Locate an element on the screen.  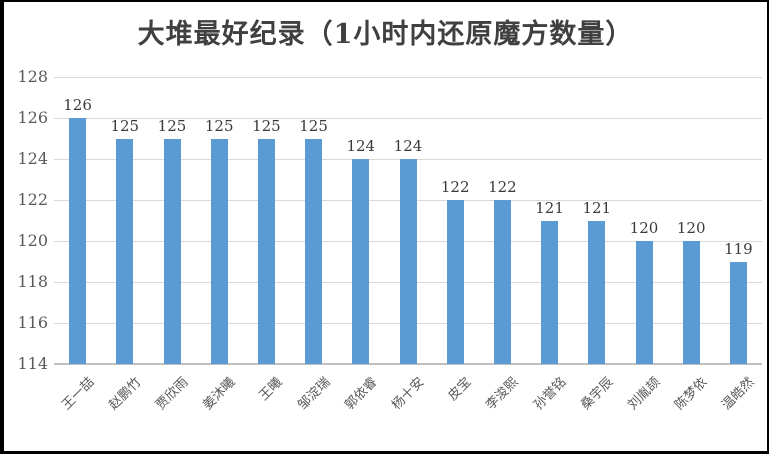
x-axis-category-label: 王曦 is located at coordinates (271, 389).